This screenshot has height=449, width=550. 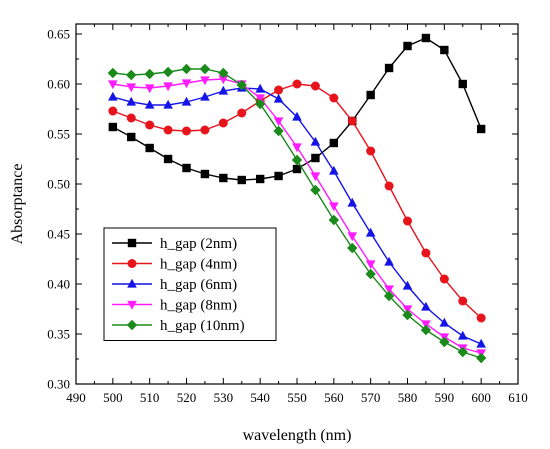 I want to click on x-tick-label: 490, so click(x=76, y=397).